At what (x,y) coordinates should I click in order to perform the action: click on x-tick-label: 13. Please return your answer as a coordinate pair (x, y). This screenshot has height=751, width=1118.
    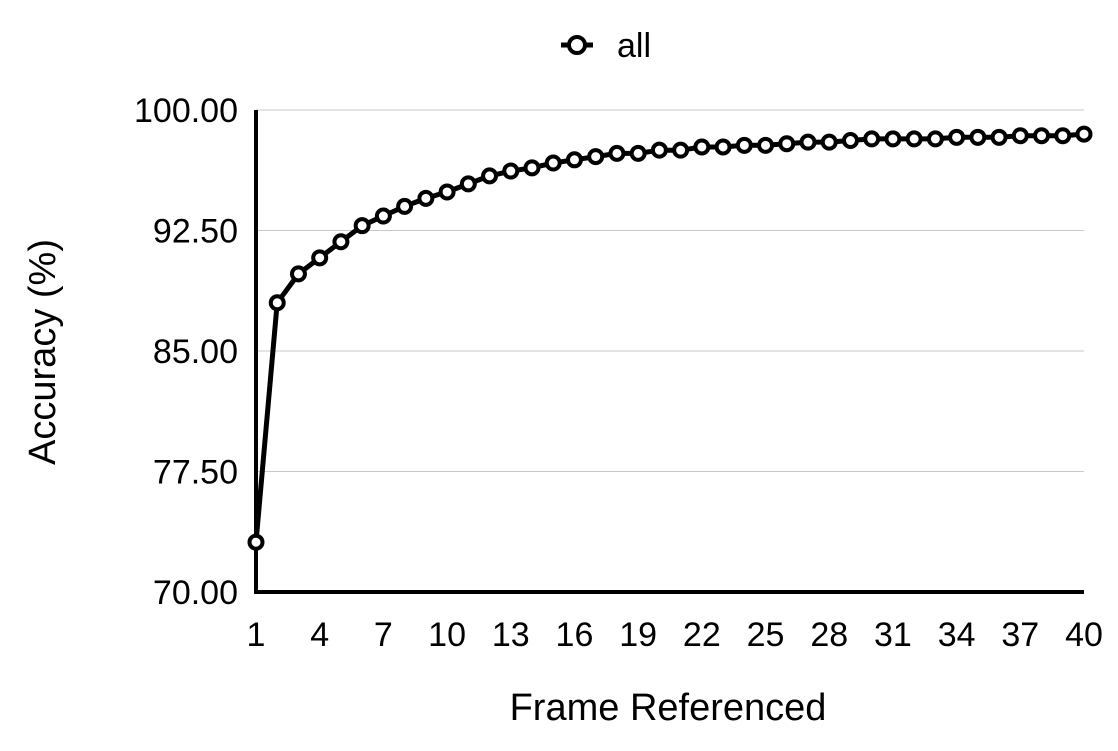
    Looking at the image, I should click on (511, 635).